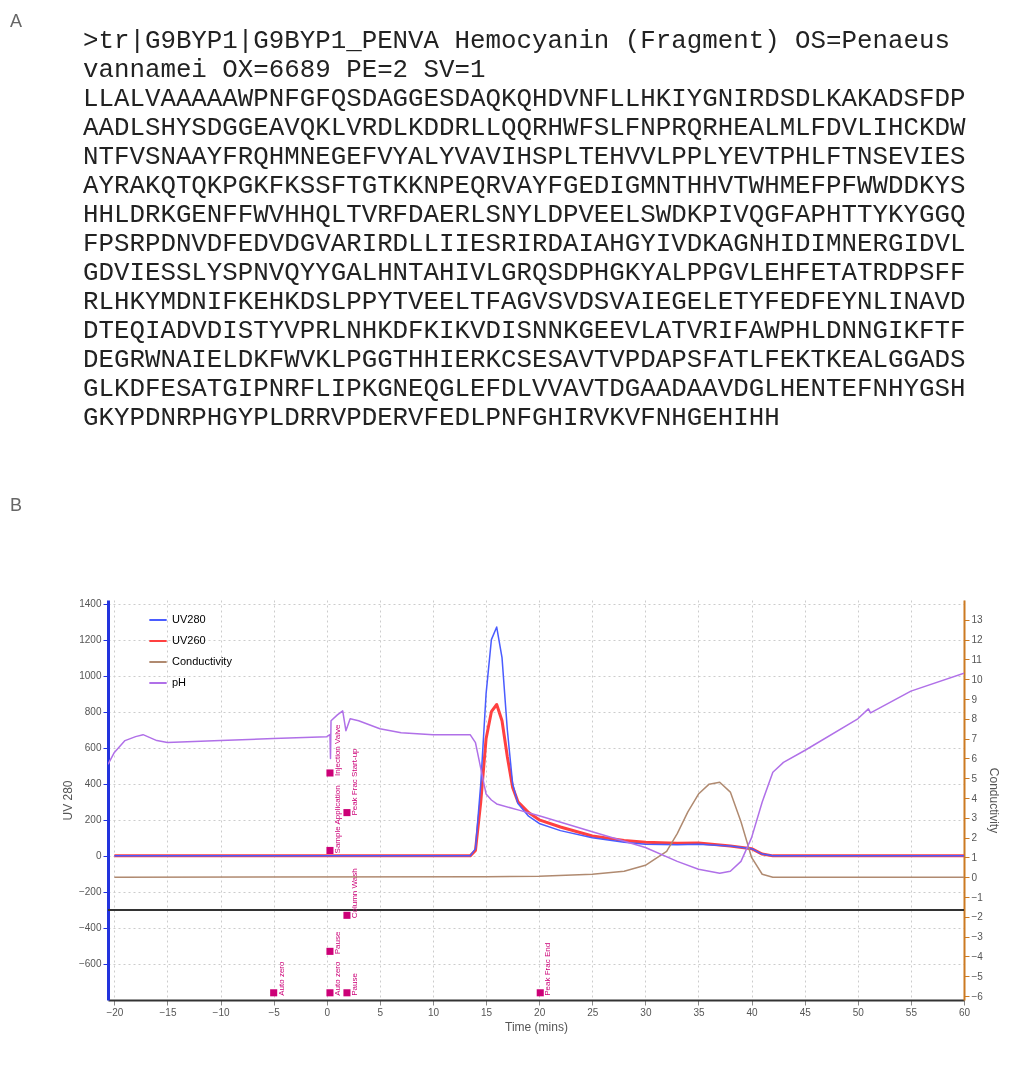  I want to click on text: GLKDFESATGIPNRFLIPKGNEQGLEFDLVVAVTDGAADAAVDGLHENTEFNHYGSH, so click(524, 389).